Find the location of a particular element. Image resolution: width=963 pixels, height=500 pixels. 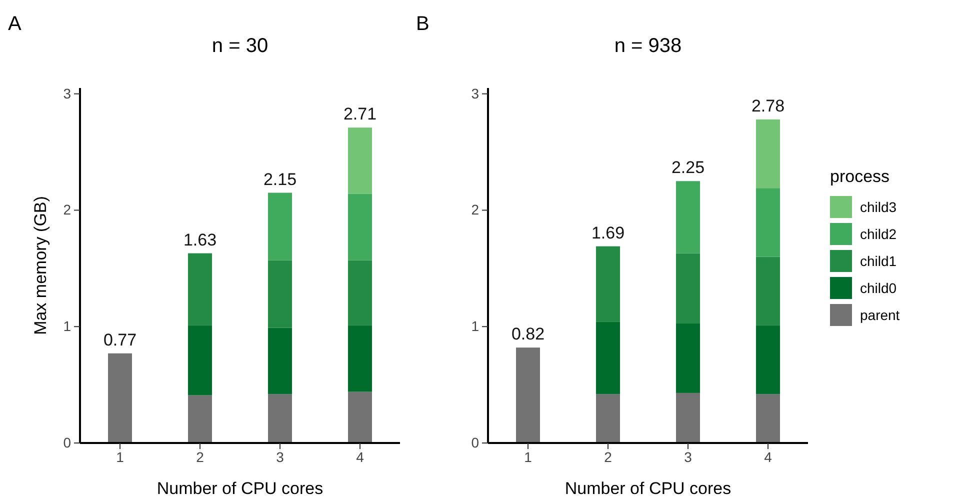

text: B is located at coordinates (423, 24).